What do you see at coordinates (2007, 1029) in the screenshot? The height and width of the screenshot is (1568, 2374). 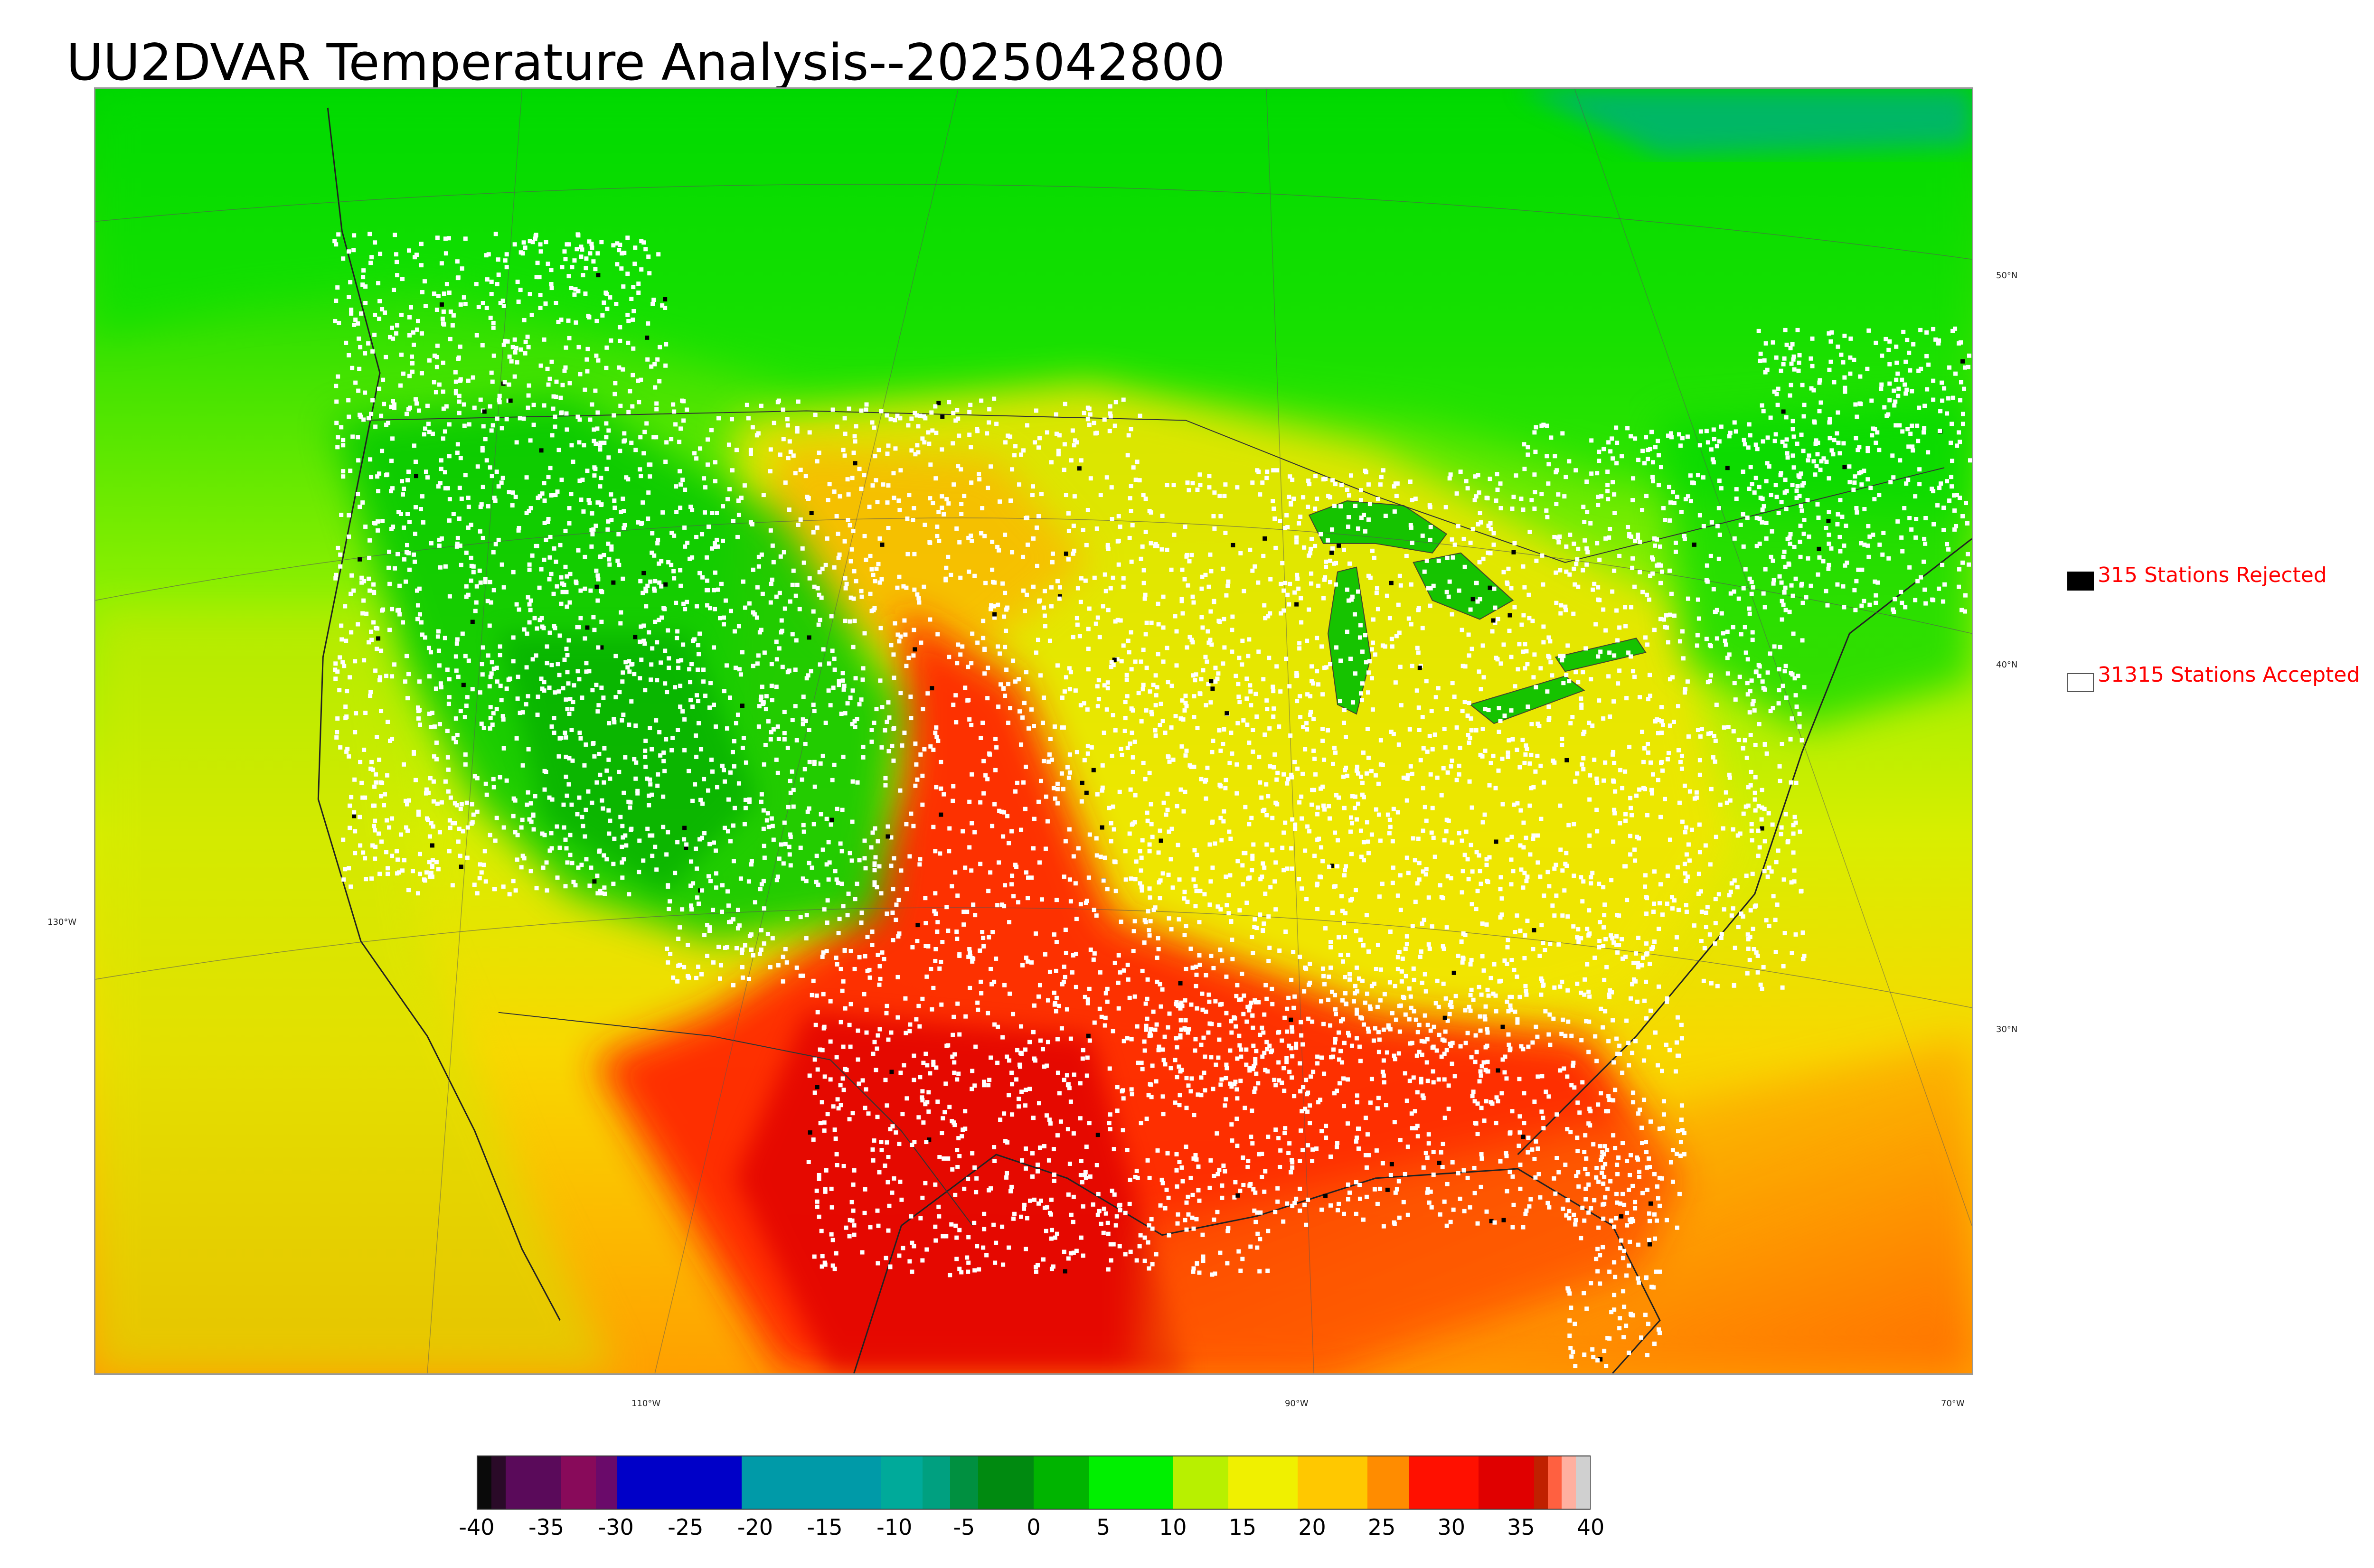 I see `lat-label-30n: 30°N` at bounding box center [2007, 1029].